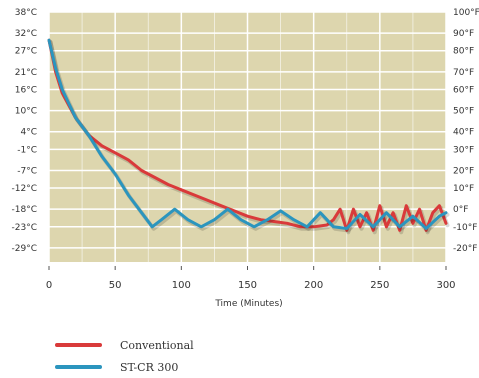 The height and width of the screenshot is (378, 479). I want to click on y-tick-label-right: 0°F, so click(460, 210).